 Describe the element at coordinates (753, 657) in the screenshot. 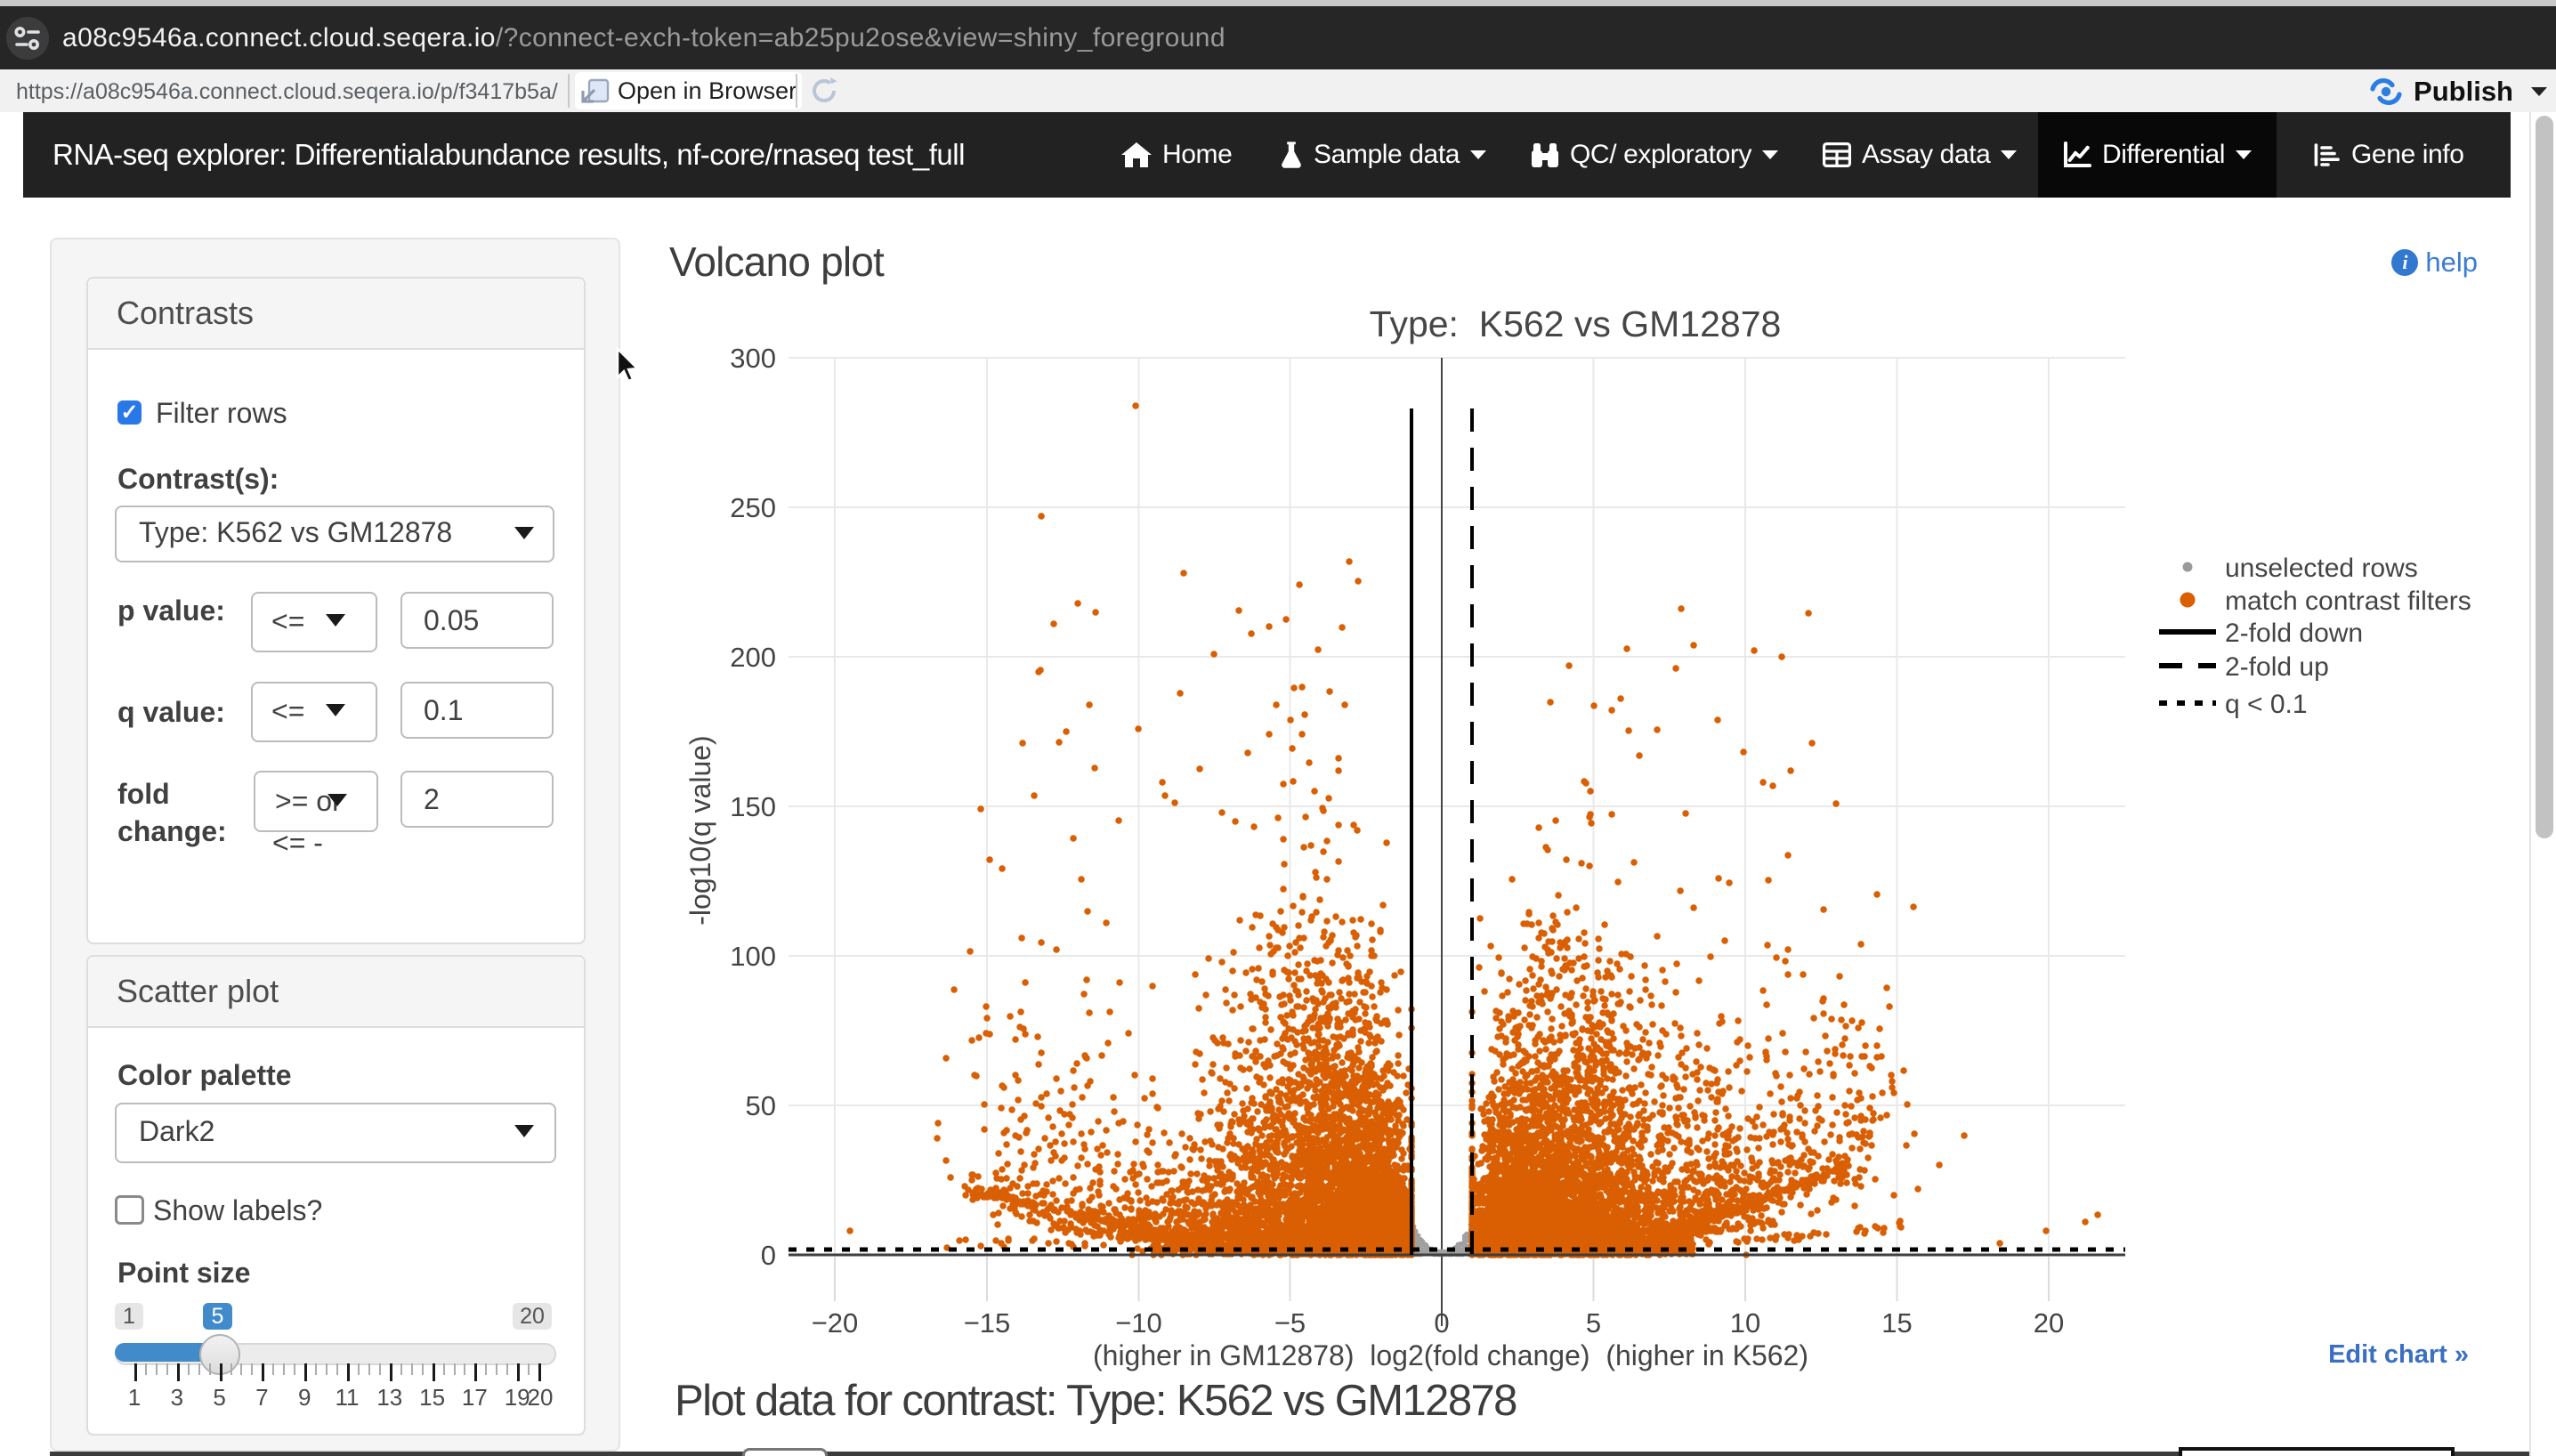

I see `svg-text: 200` at that location.